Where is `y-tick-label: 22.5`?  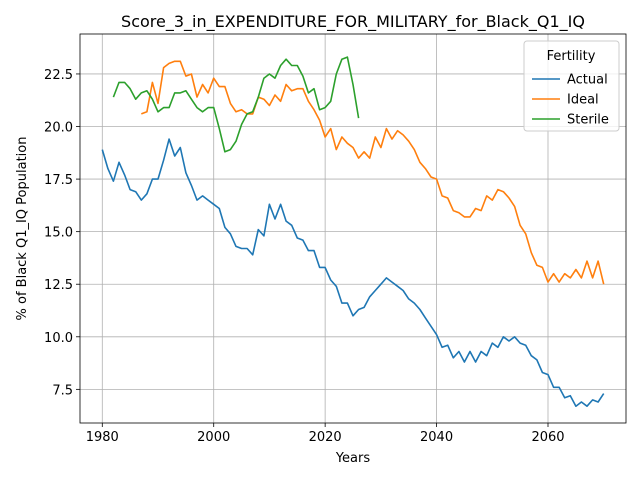
y-tick-label: 22.5 is located at coordinates (58, 75).